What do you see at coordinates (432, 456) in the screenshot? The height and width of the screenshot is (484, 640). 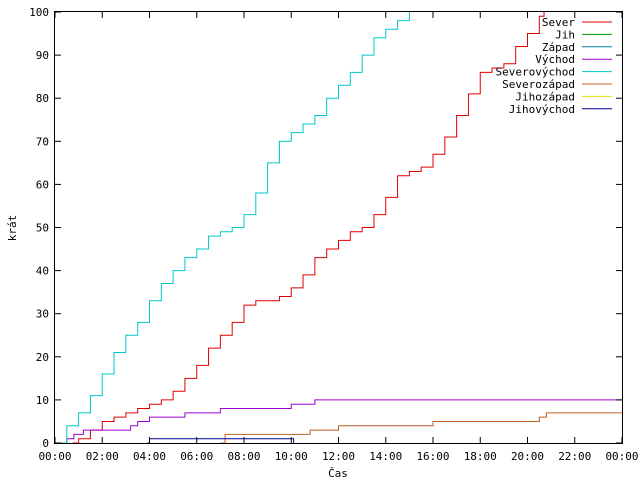 I see `x-tick-label: 16:00` at bounding box center [432, 456].